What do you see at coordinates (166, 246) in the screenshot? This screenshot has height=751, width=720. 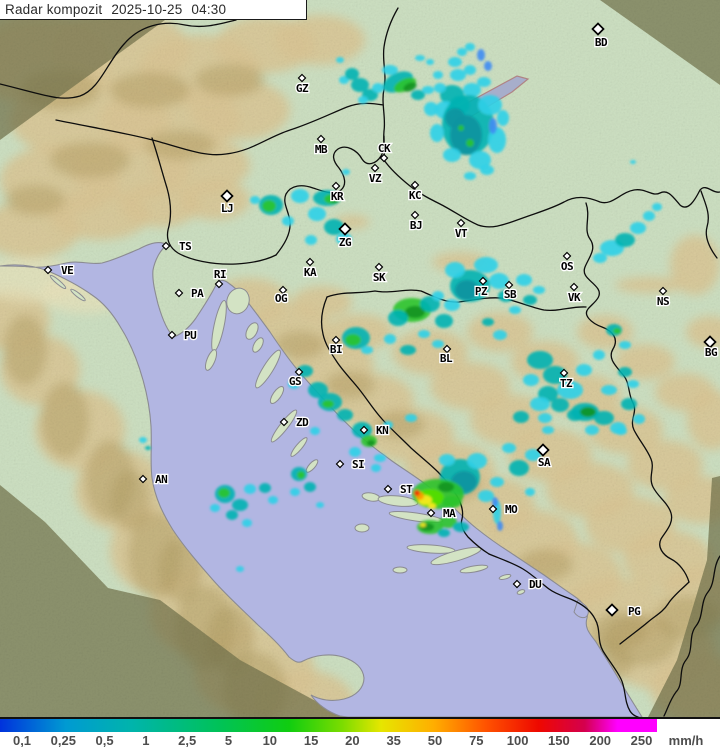 I see `station-marker-ts` at bounding box center [166, 246].